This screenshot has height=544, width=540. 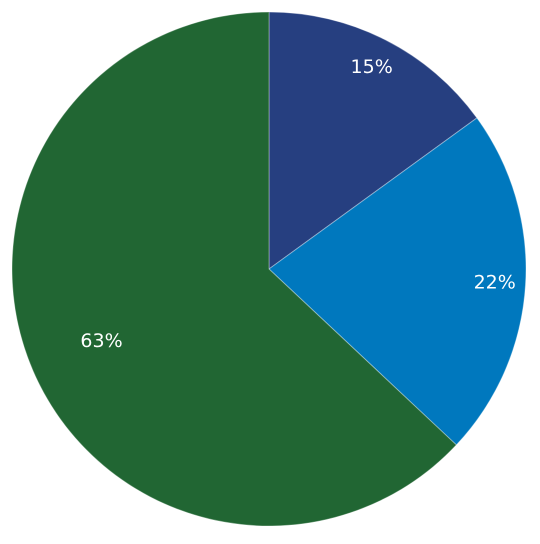 What do you see at coordinates (101, 341) in the screenshot?
I see `data-label: 63%` at bounding box center [101, 341].